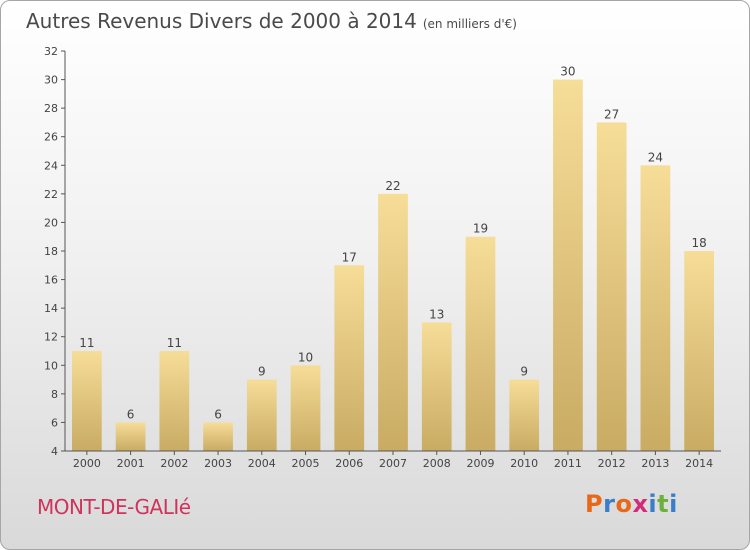  I want to click on proxiti-logo: Proxiti, so click(631, 504).